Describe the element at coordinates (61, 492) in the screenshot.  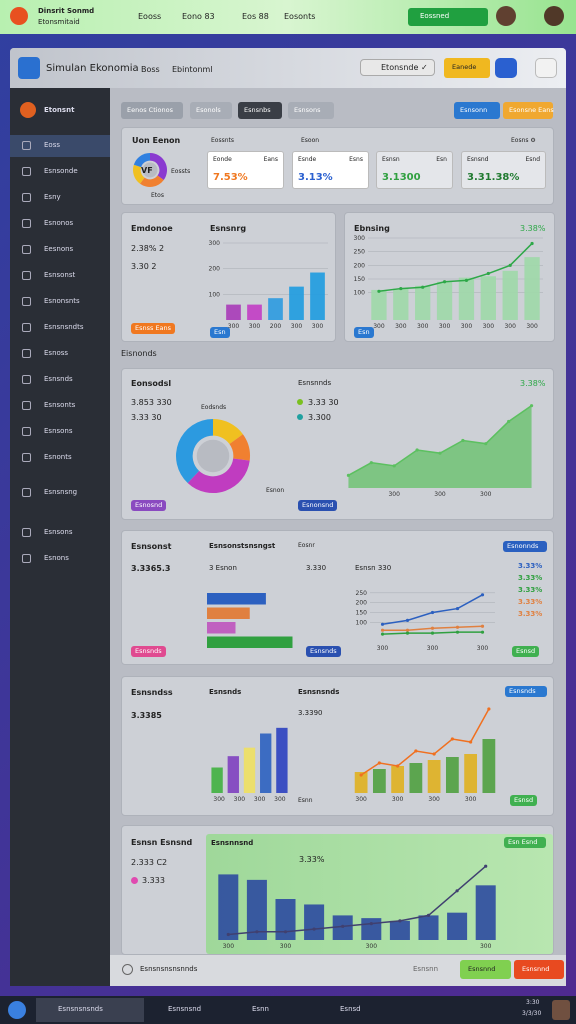
I see `nav-item: Esnsnsng` at that location.